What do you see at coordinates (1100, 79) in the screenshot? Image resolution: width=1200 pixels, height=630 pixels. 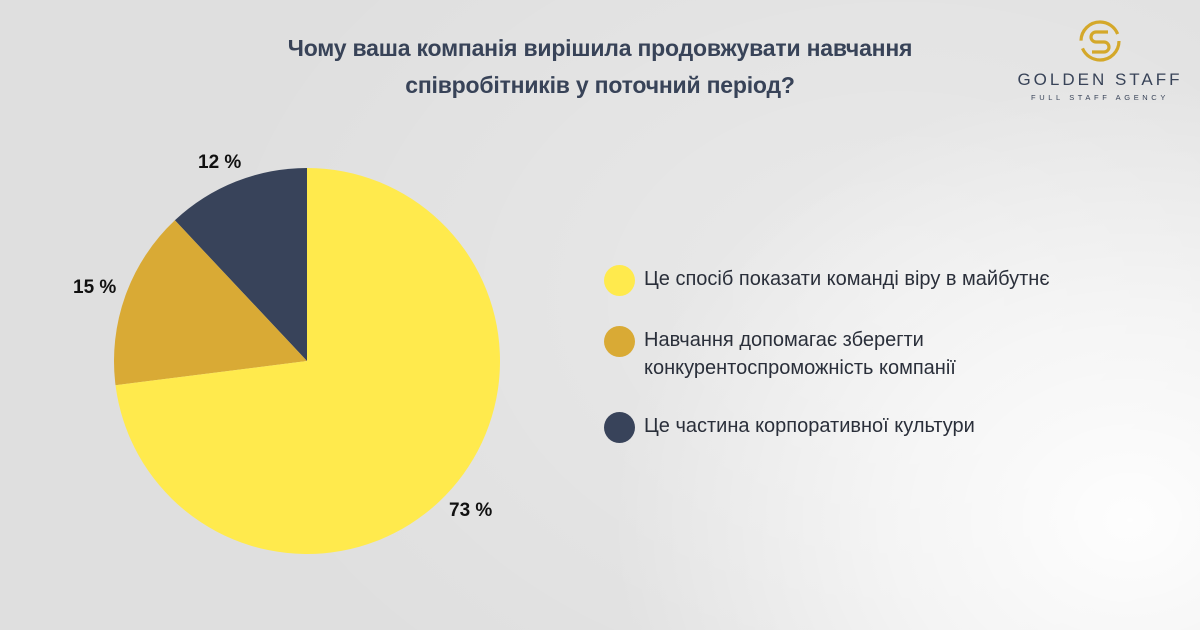 I see `brand-name: GOLDEN STAFF` at bounding box center [1100, 79].